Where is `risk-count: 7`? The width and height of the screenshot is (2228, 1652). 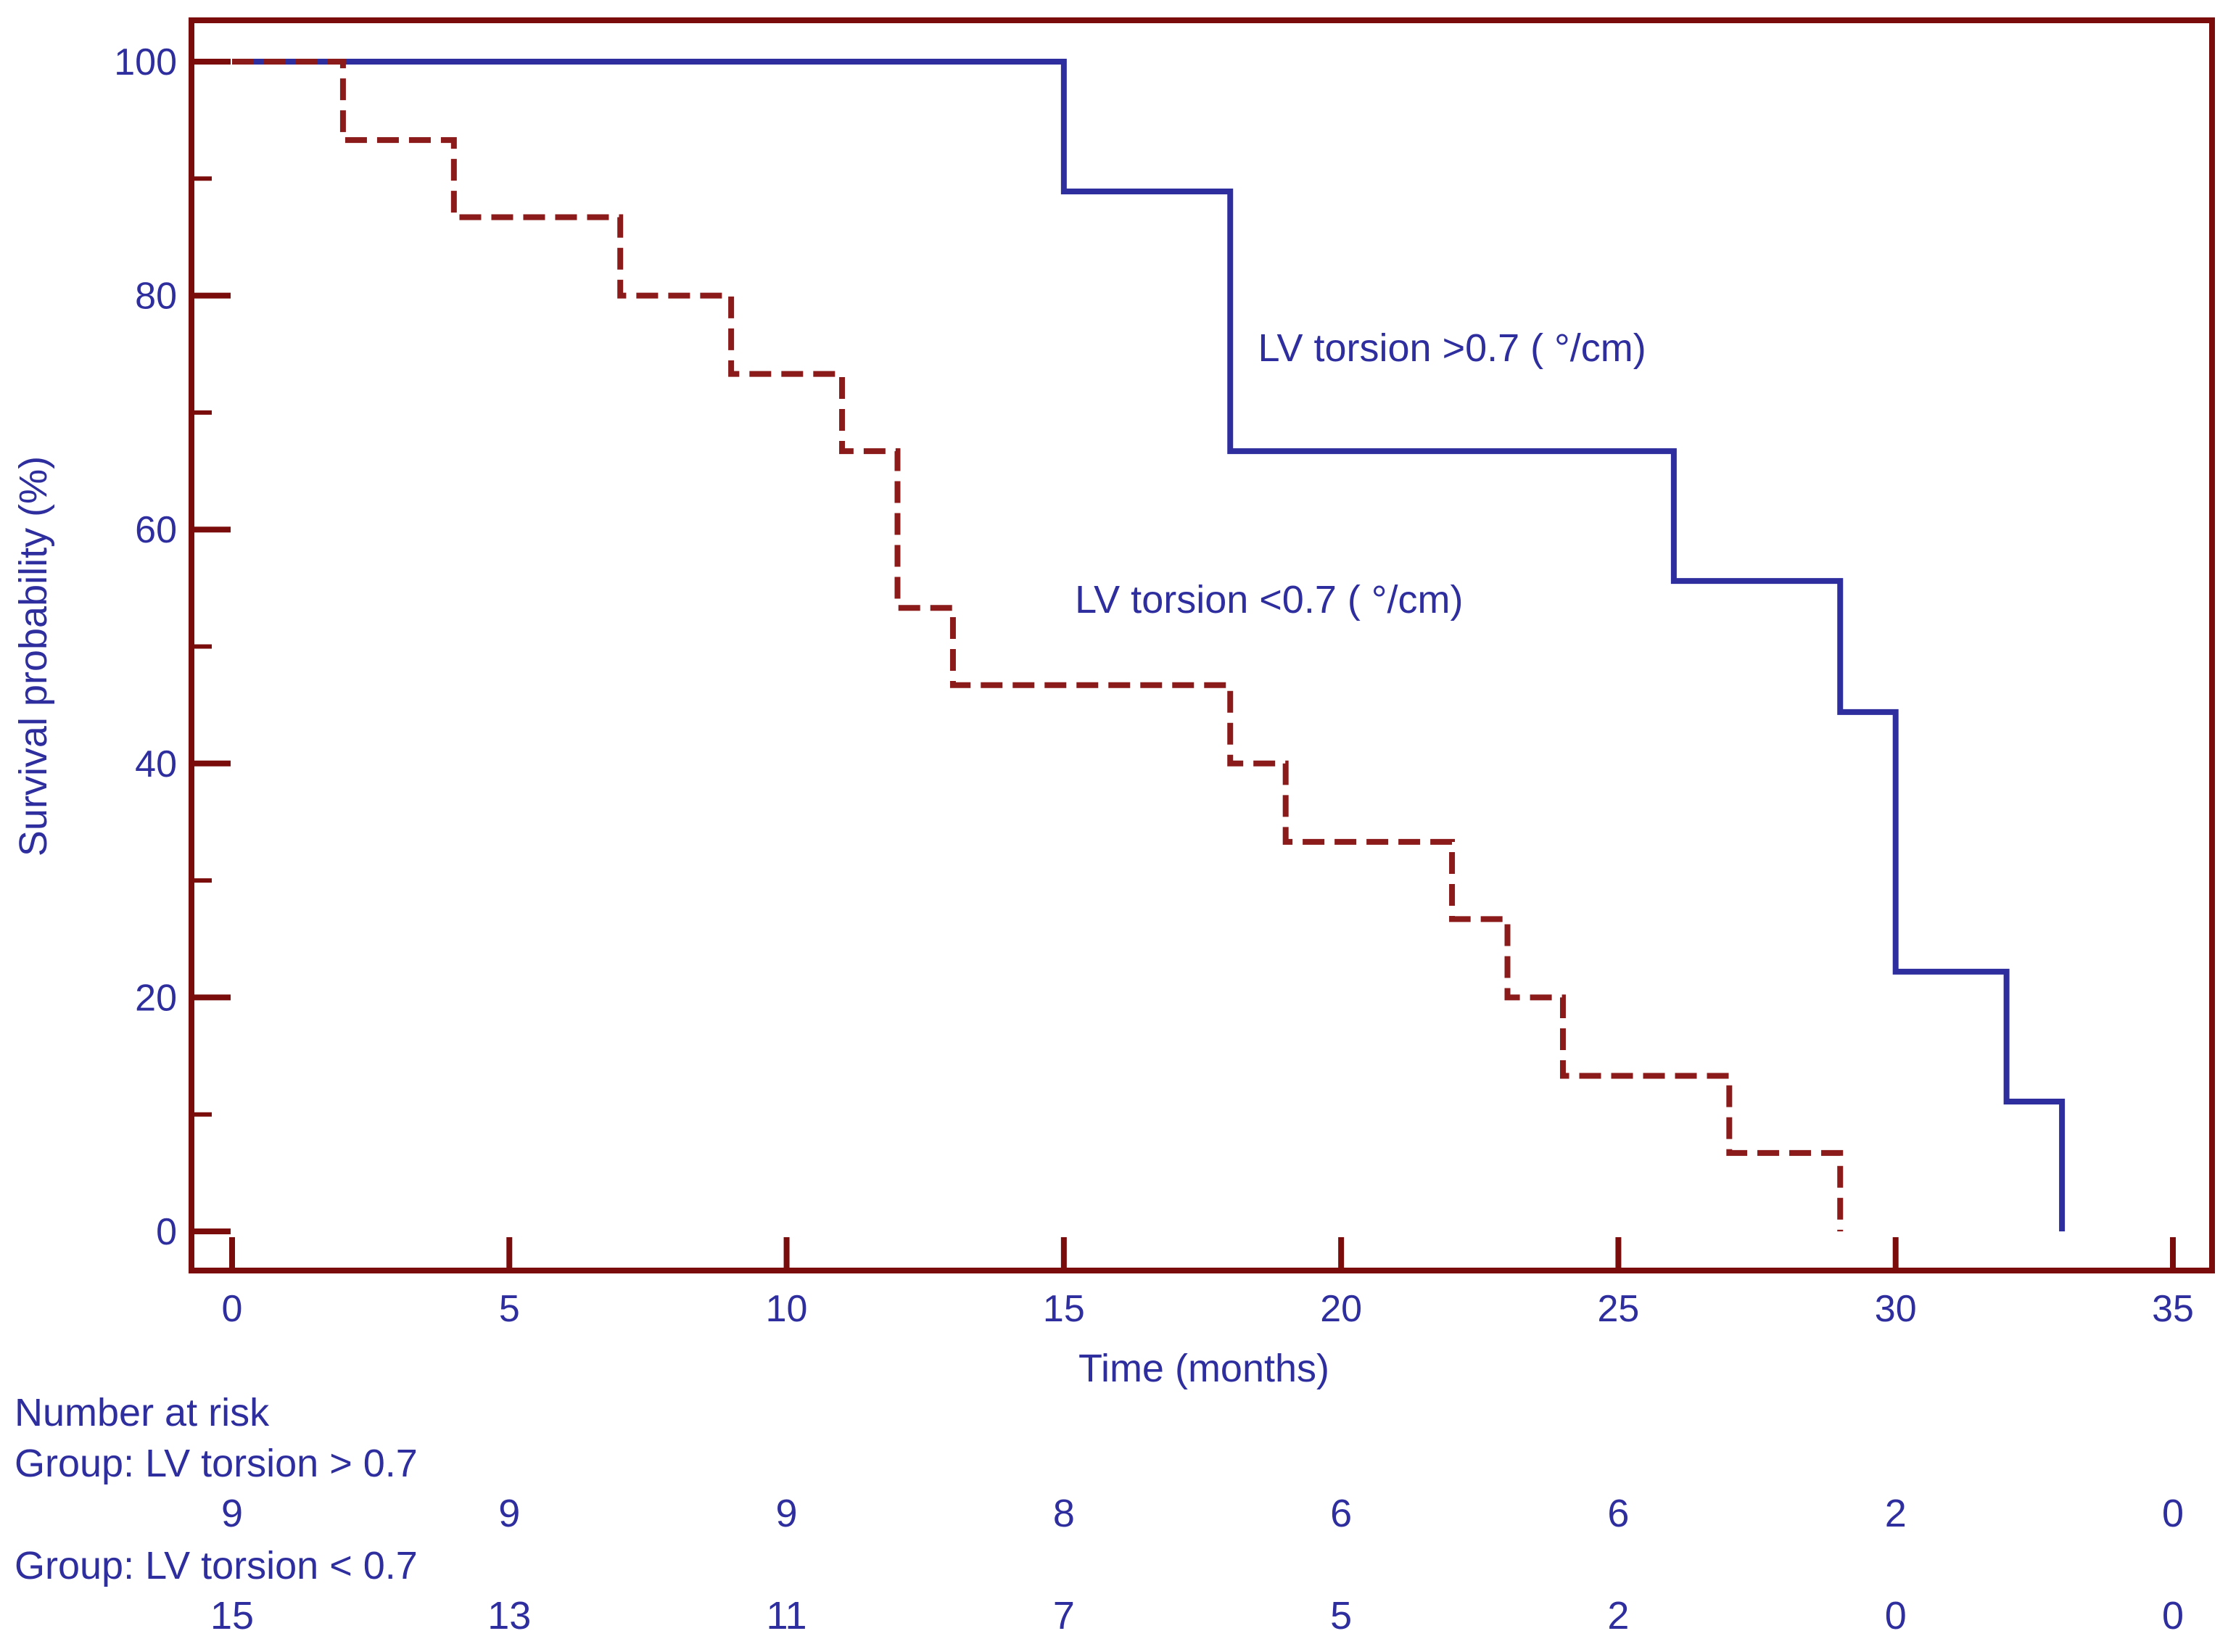
risk-count: 7 is located at coordinates (1064, 1615).